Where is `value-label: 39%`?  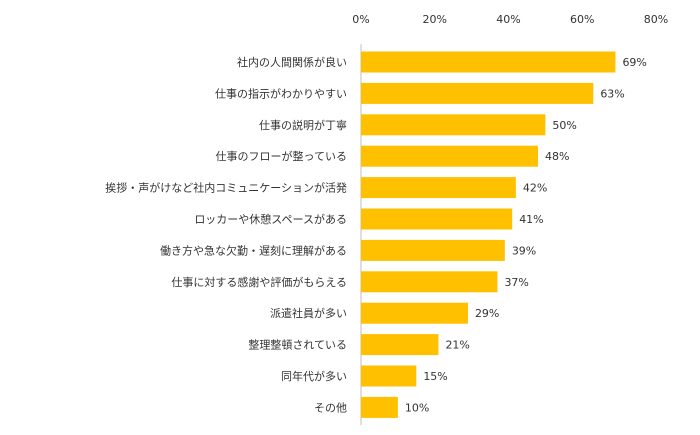
value-label: 39% is located at coordinates (524, 250).